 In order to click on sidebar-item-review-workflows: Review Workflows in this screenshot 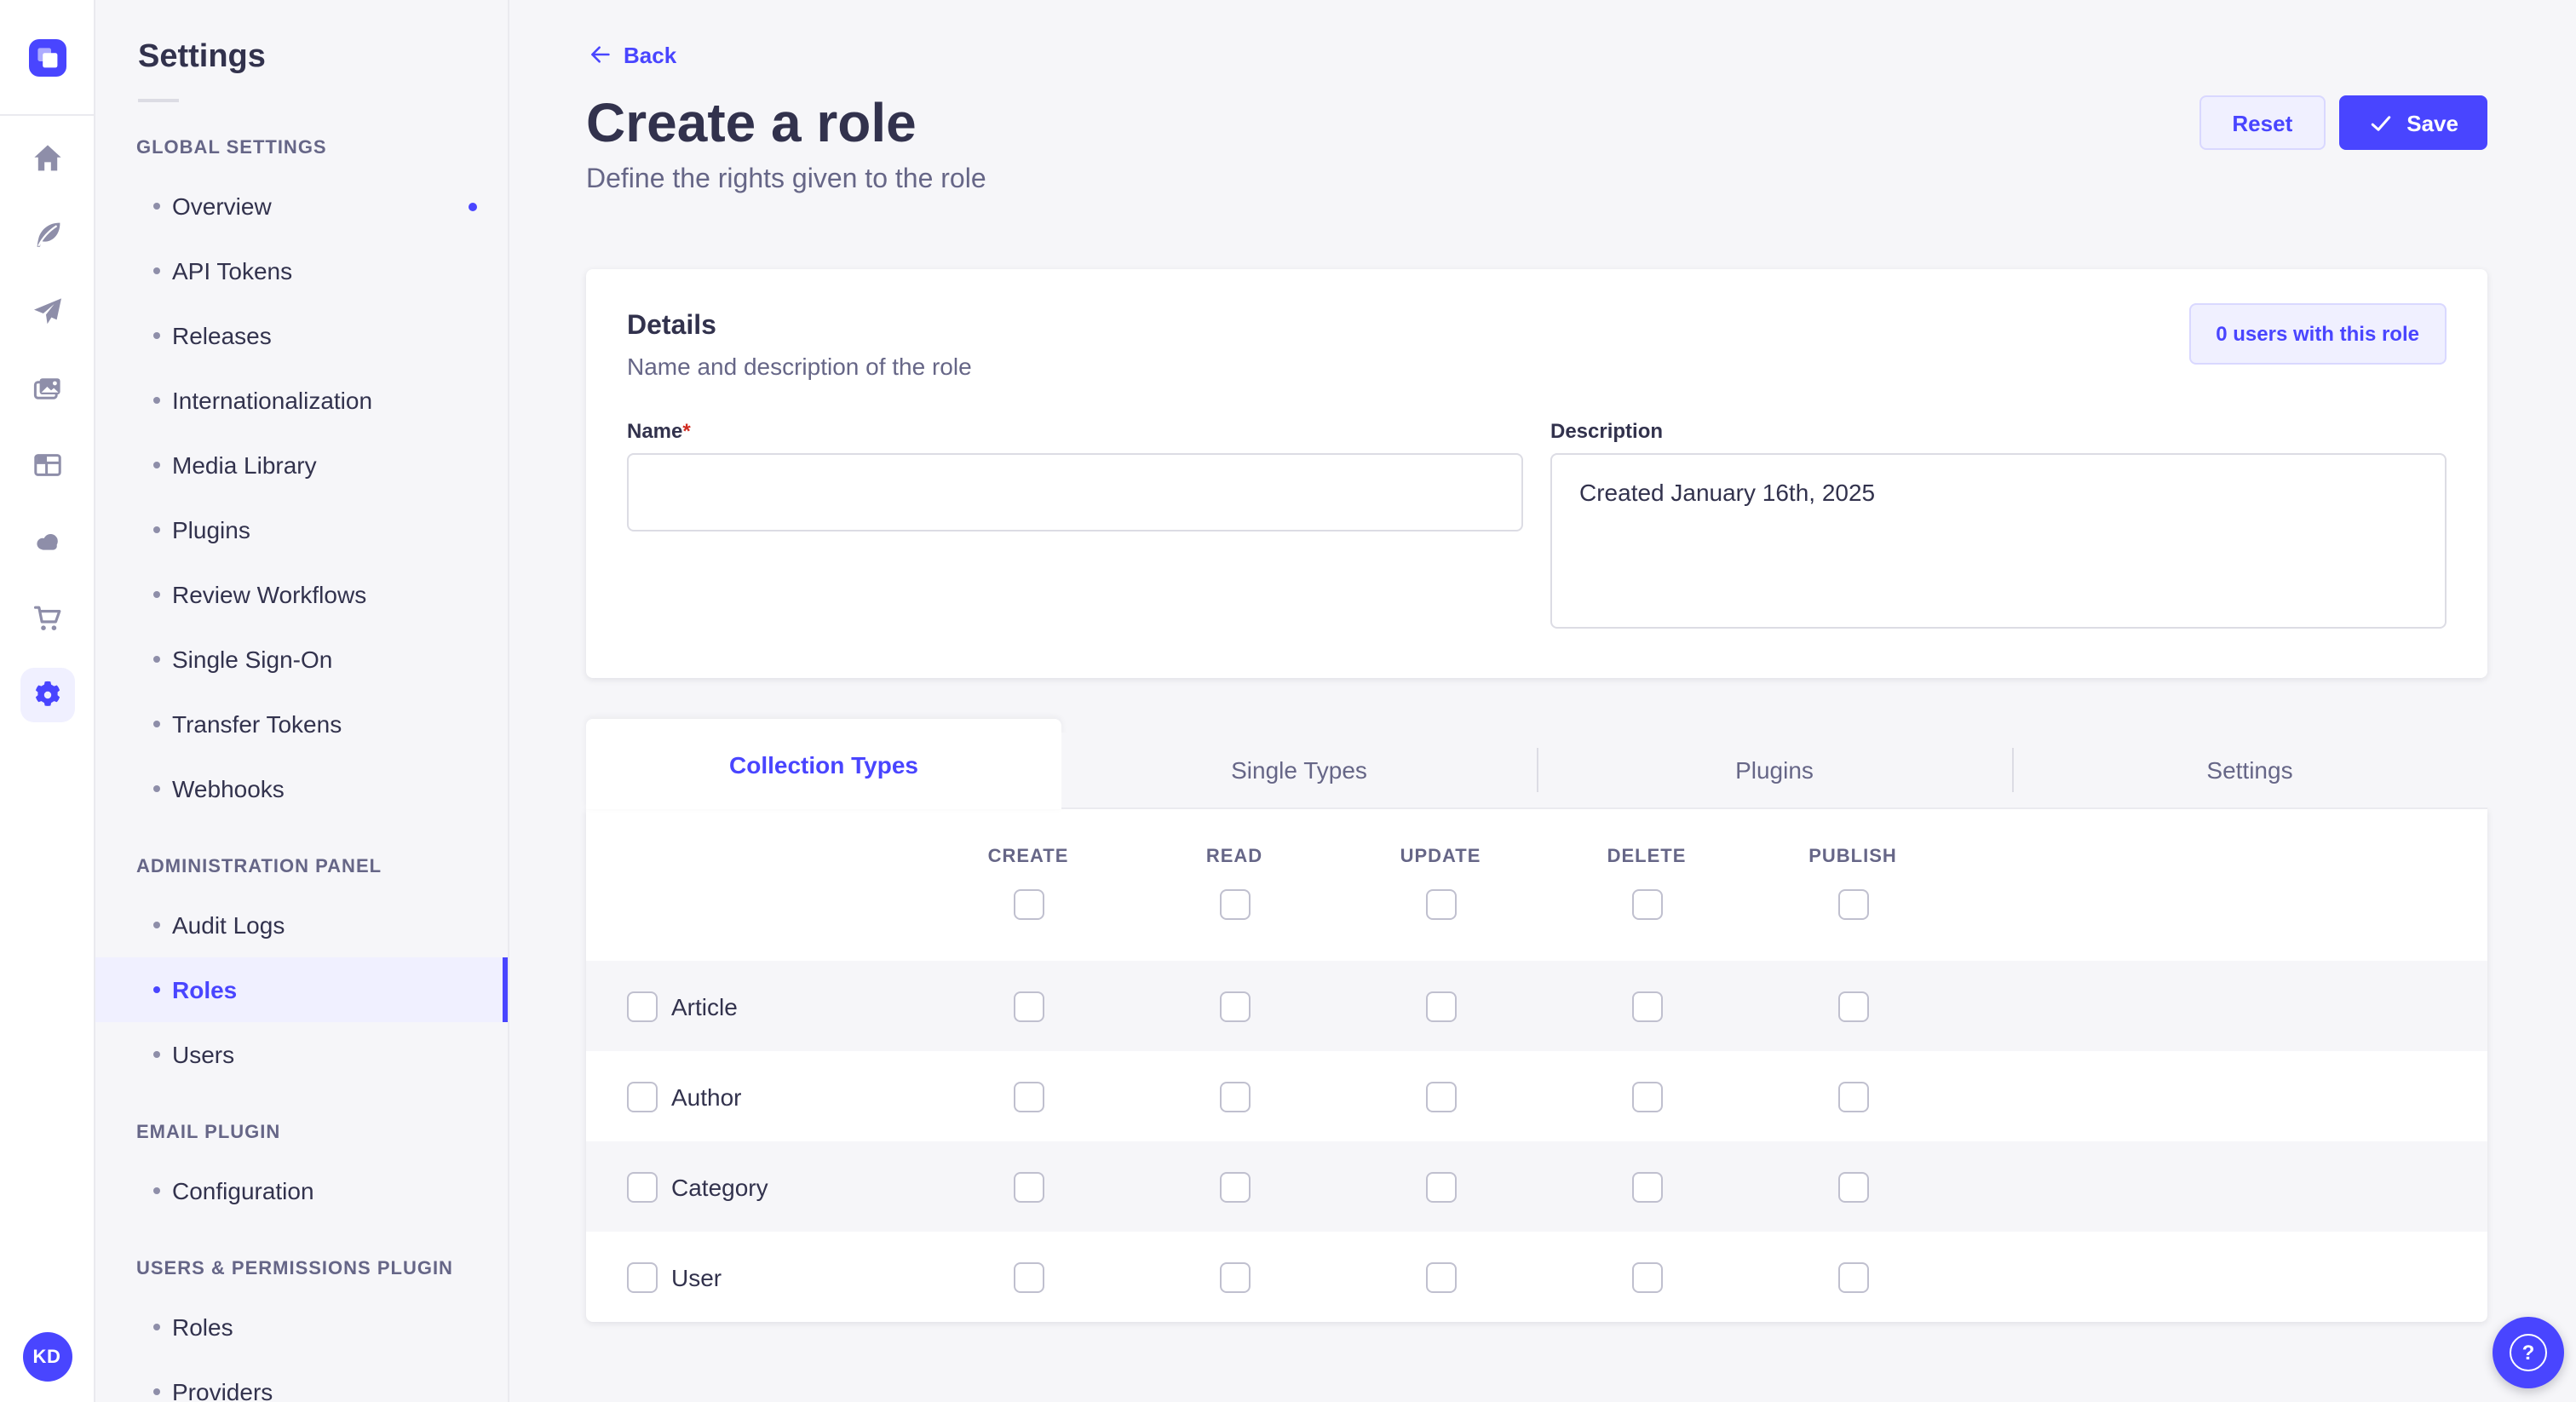, I will do `click(302, 594)`.